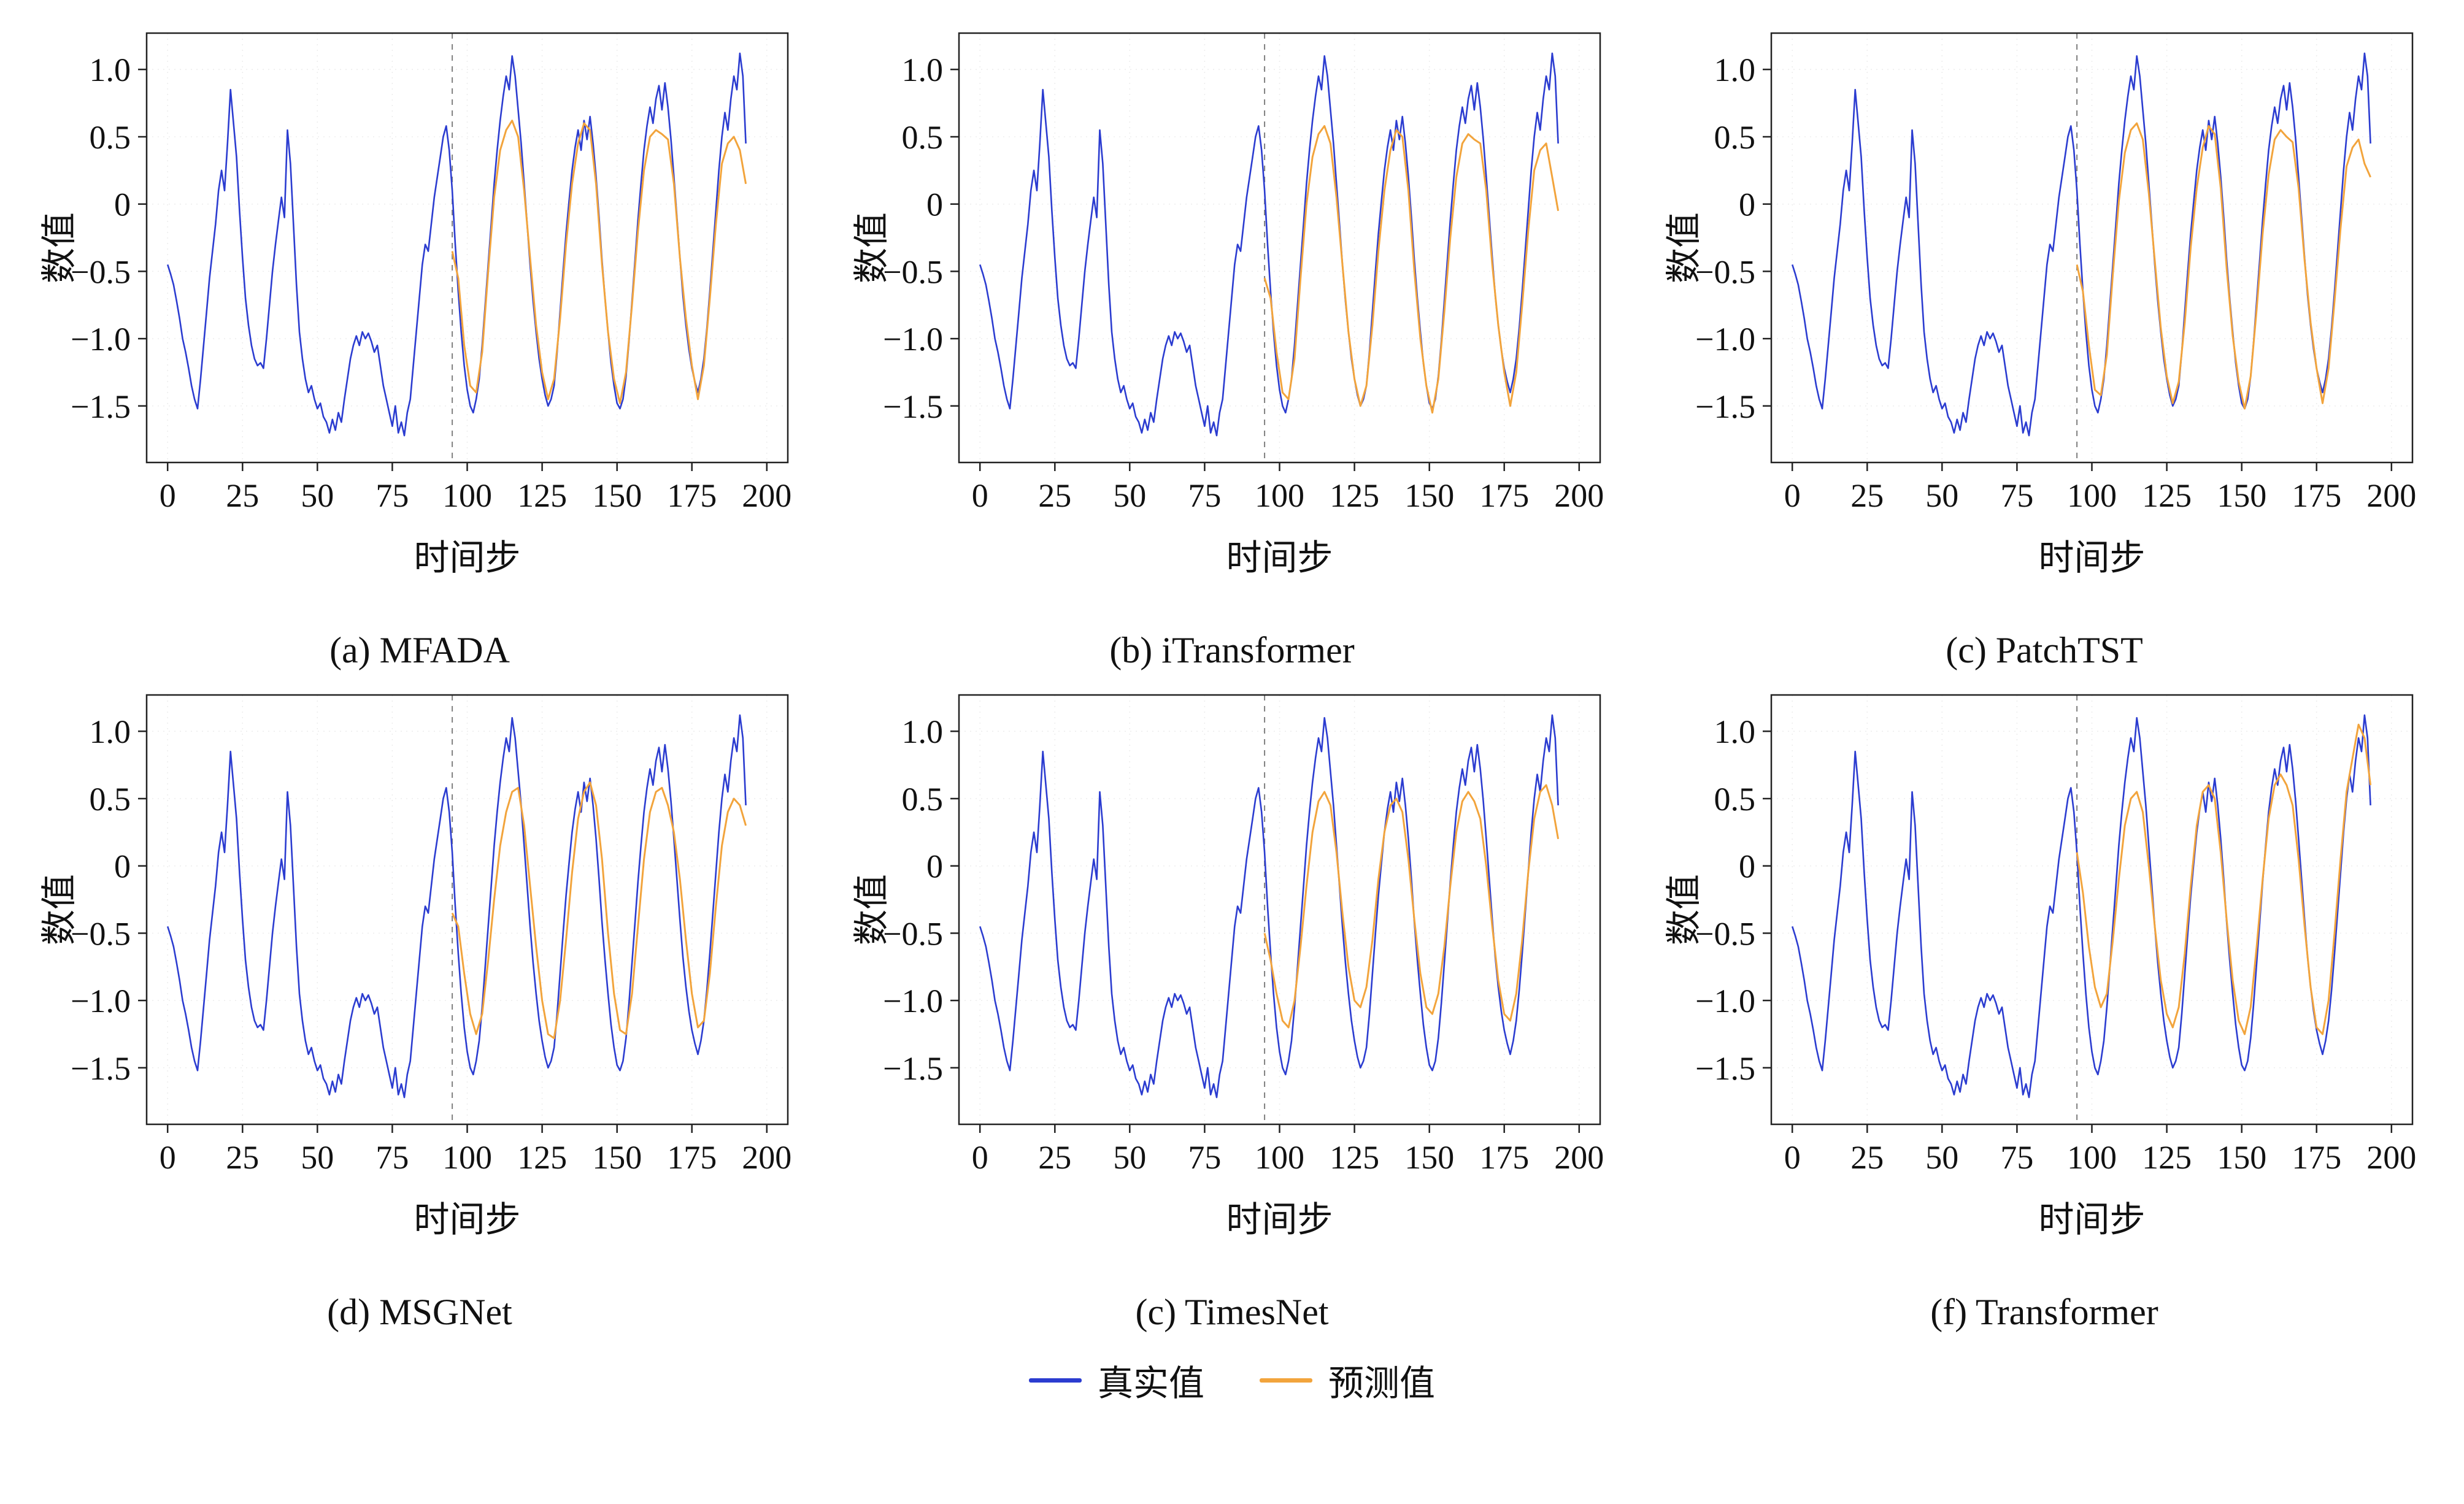  I want to click on panel-caption: (c) PatchTST, so click(2044, 650).